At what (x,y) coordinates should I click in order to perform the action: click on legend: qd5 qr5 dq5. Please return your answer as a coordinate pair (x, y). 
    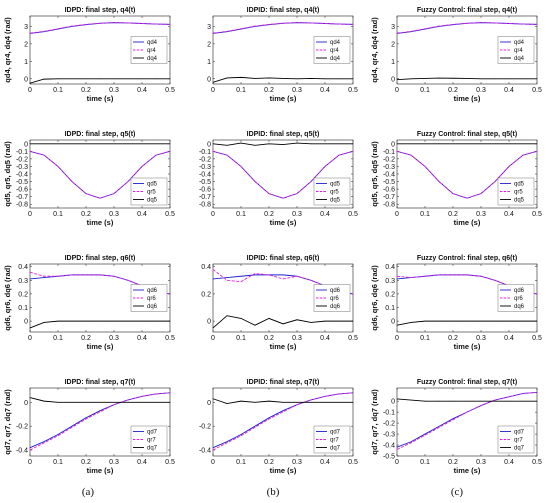
    Looking at the image, I should click on (332, 191).